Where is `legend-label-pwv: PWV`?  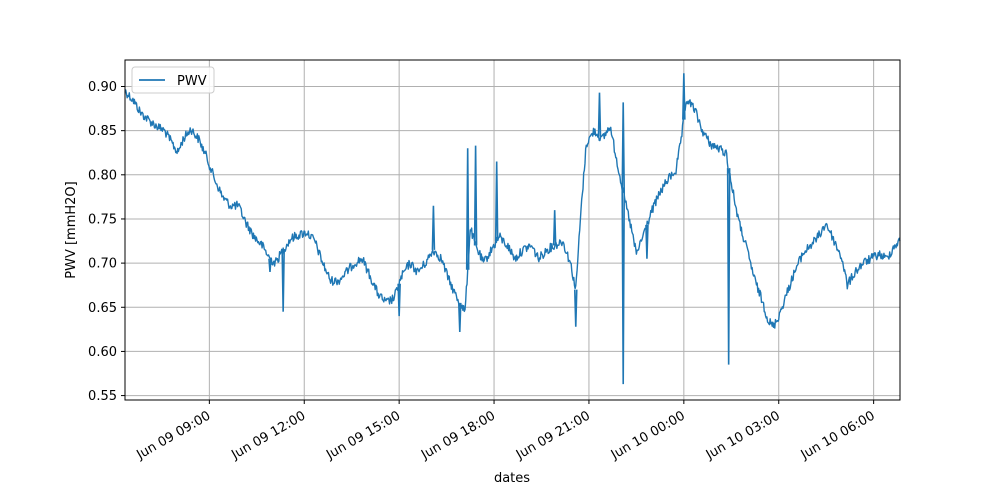
legend-label-pwv: PWV is located at coordinates (192, 81).